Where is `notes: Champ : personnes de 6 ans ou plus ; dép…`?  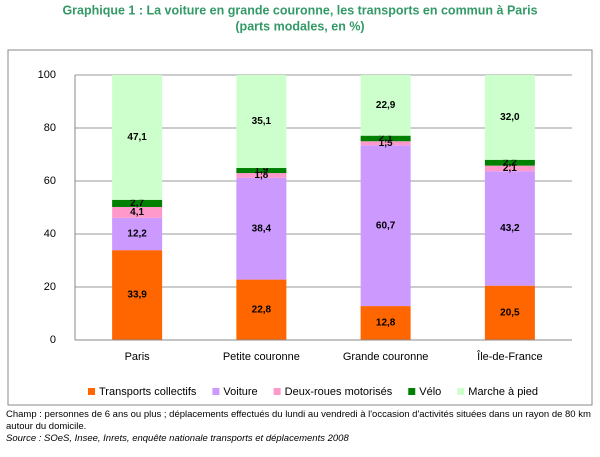 notes: Champ : personnes de 6 ans ou plus ; dép… is located at coordinates (298, 420).